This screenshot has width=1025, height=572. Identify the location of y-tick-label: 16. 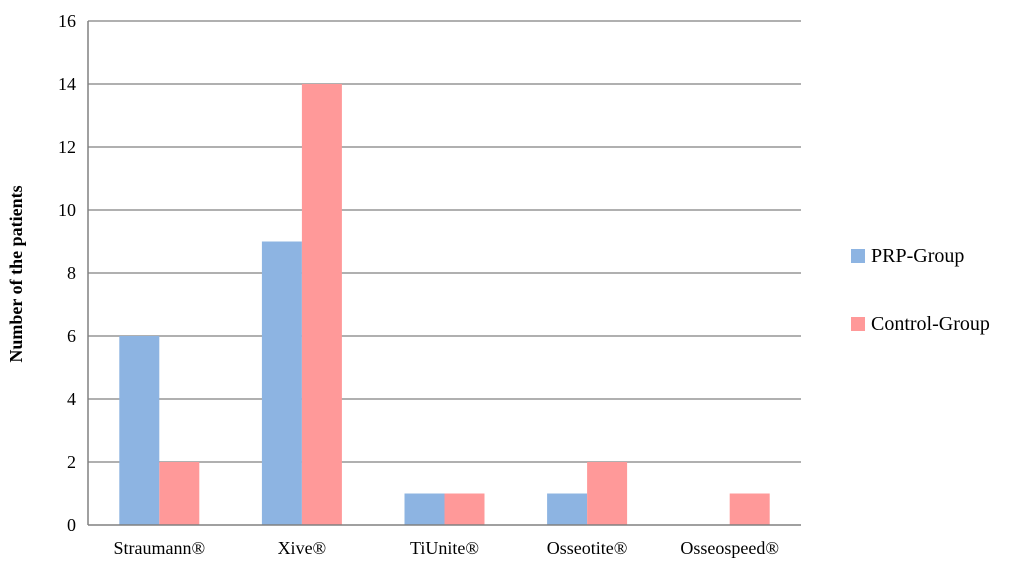
(67, 21).